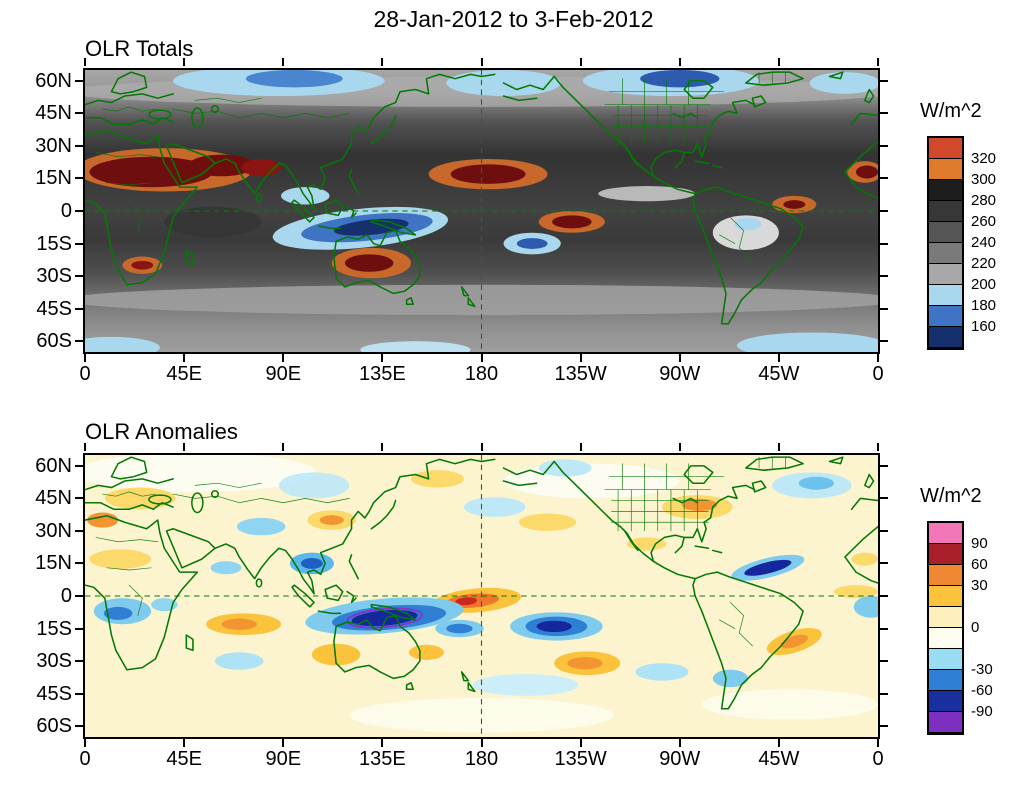 The height and width of the screenshot is (785, 1027). I want to click on x-tick-label: 180, so click(481, 374).